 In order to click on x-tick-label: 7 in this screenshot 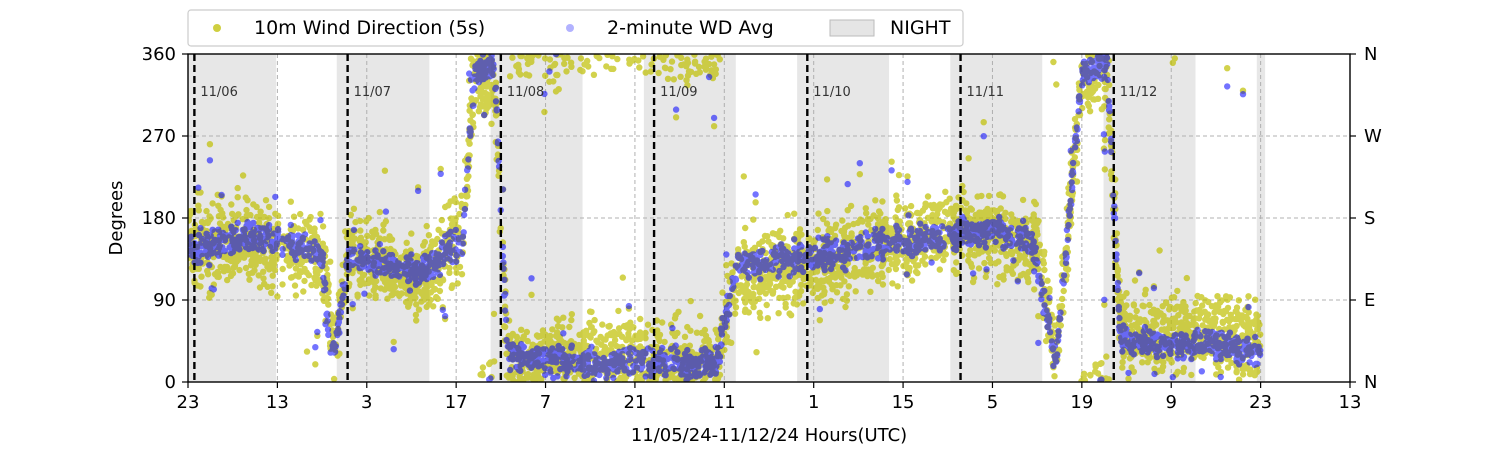, I will do `click(545, 402)`.